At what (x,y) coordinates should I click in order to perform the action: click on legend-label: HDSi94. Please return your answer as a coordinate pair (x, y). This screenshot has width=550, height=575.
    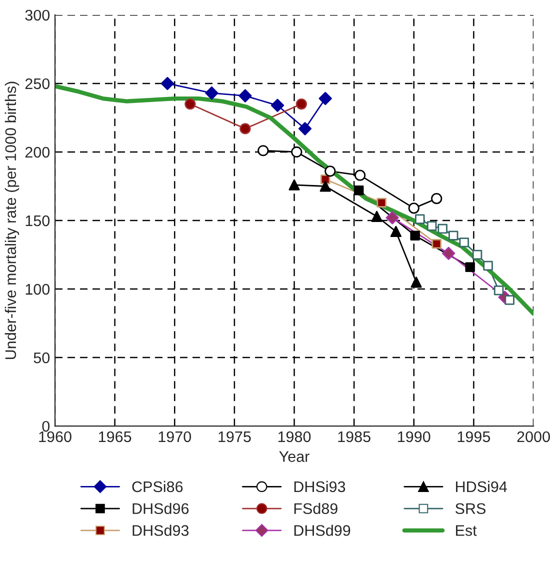
    Looking at the image, I should click on (481, 486).